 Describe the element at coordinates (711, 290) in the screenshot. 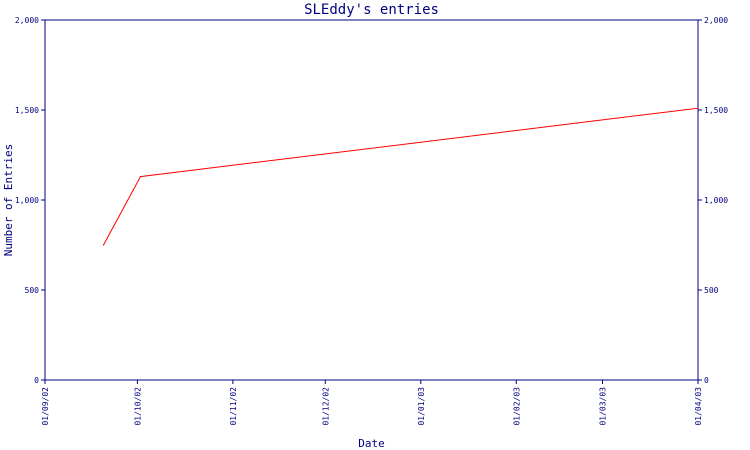

I see `y-tick-label-right: 500` at that location.